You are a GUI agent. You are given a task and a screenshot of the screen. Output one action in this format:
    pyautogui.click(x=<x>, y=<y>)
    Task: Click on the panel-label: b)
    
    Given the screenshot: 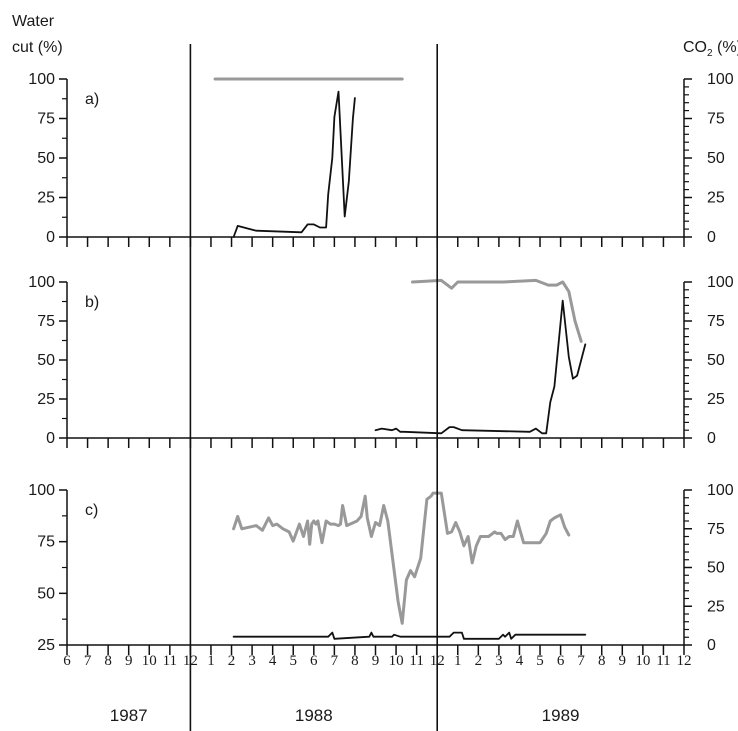 What is the action you would take?
    pyautogui.click(x=92, y=302)
    